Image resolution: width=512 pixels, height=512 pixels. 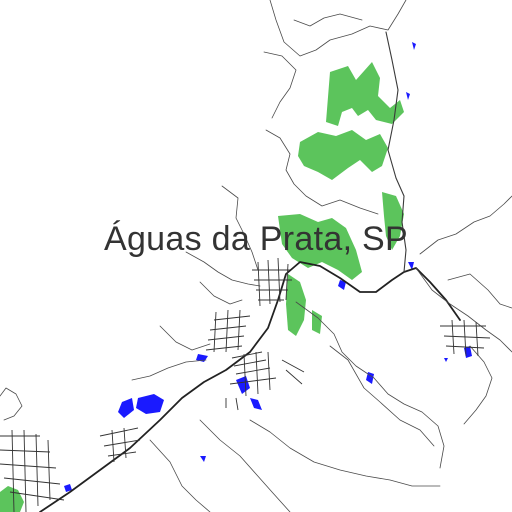 What do you see at coordinates (223, 269) in the screenshot?
I see `road-west` at bounding box center [223, 269].